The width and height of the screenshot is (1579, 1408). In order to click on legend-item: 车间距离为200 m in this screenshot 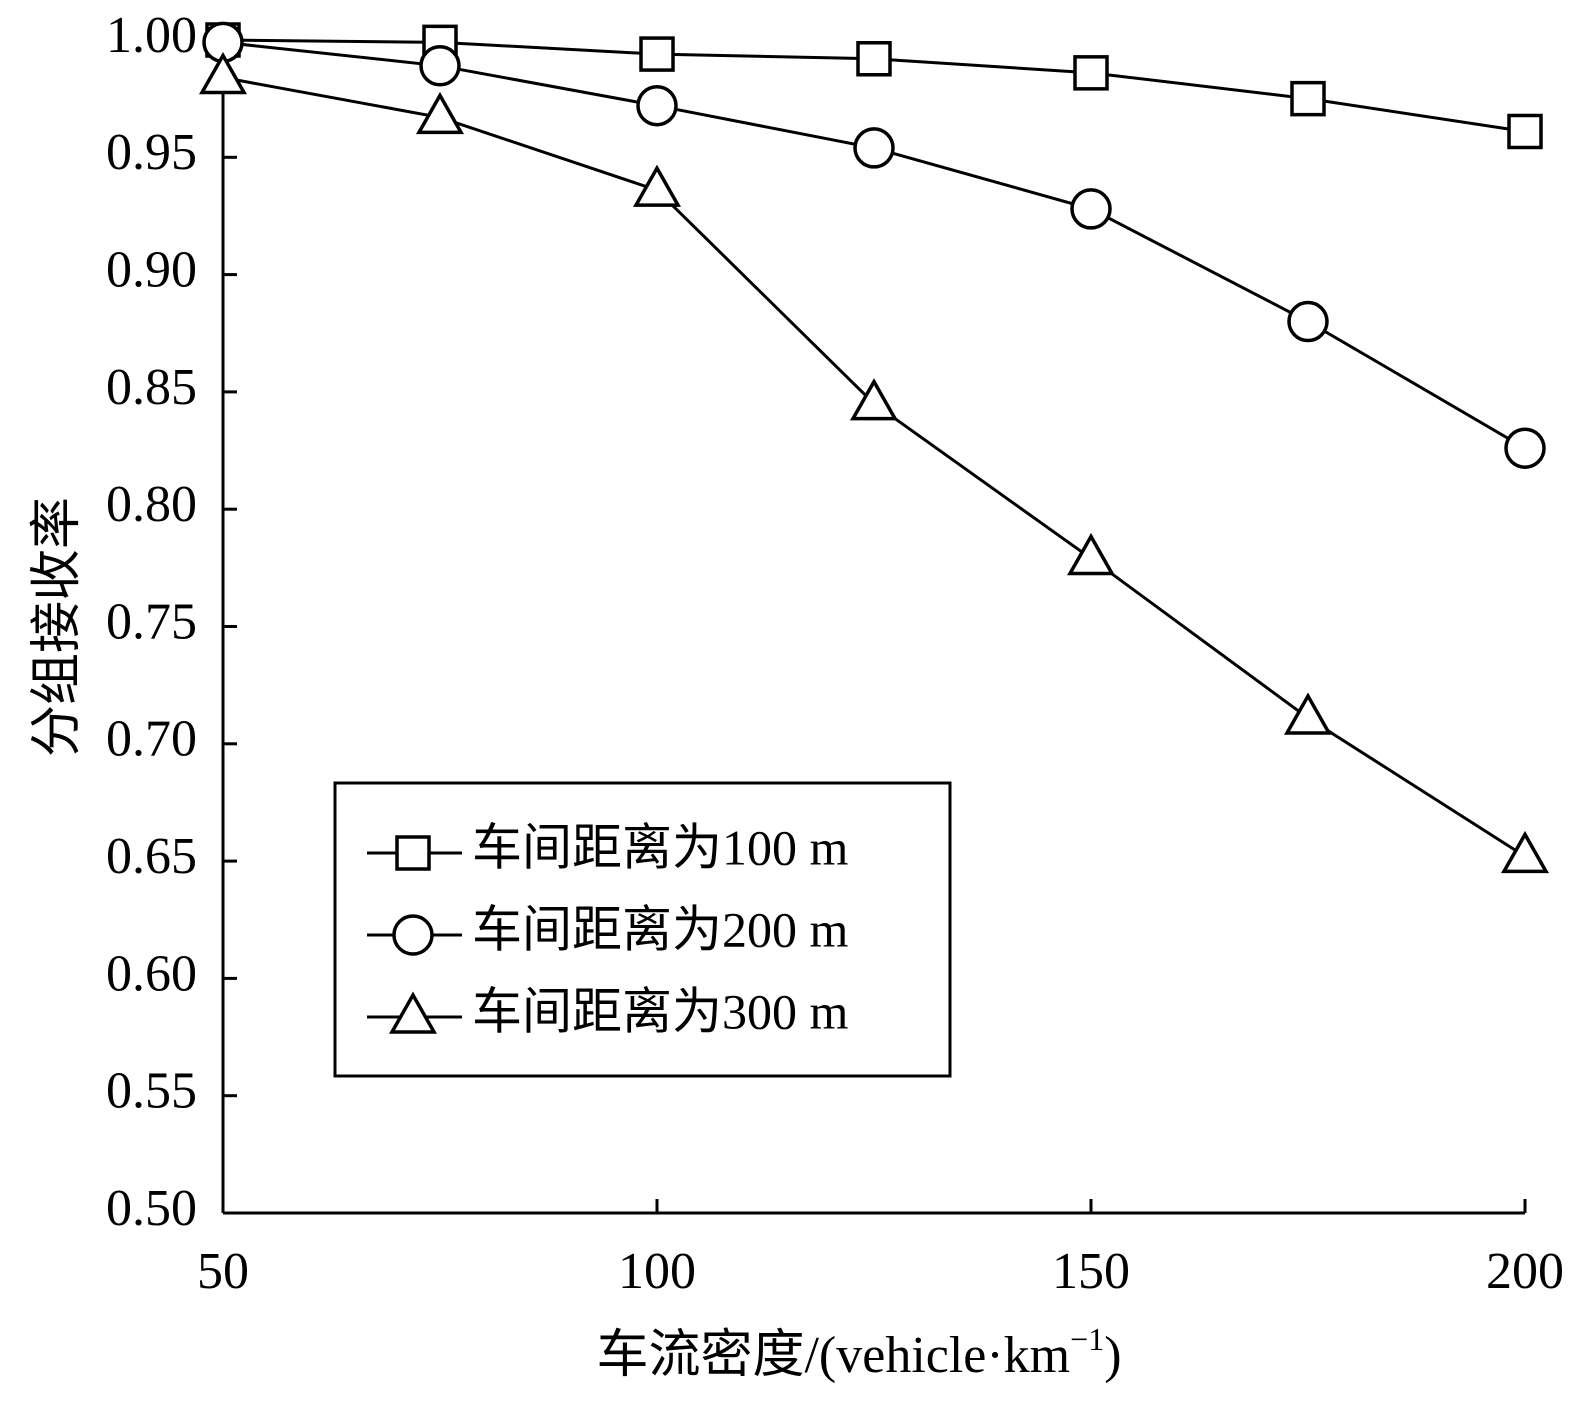, I will do `click(607, 929)`.